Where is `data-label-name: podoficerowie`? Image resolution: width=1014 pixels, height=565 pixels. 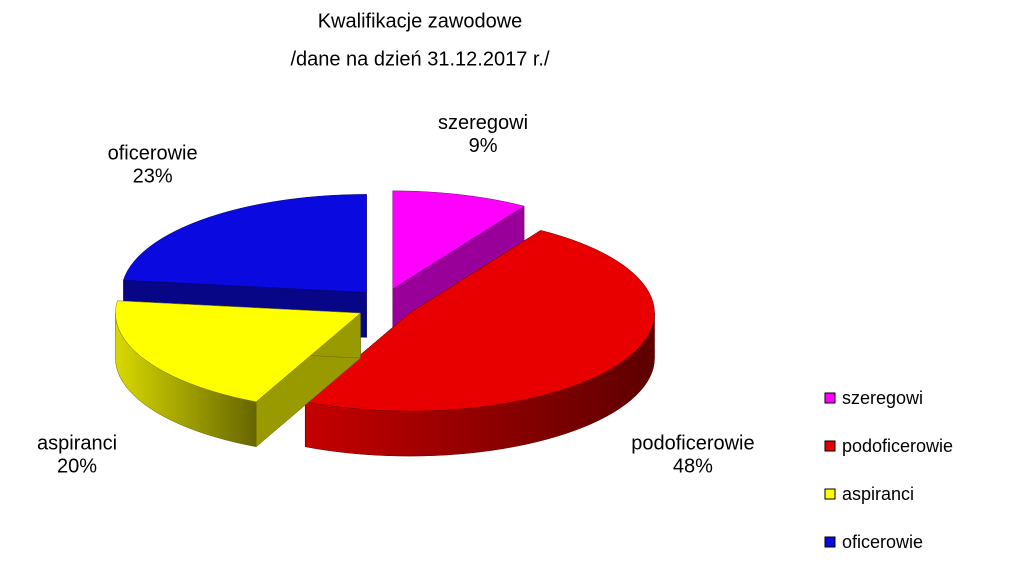
data-label-name: podoficerowie is located at coordinates (692, 444).